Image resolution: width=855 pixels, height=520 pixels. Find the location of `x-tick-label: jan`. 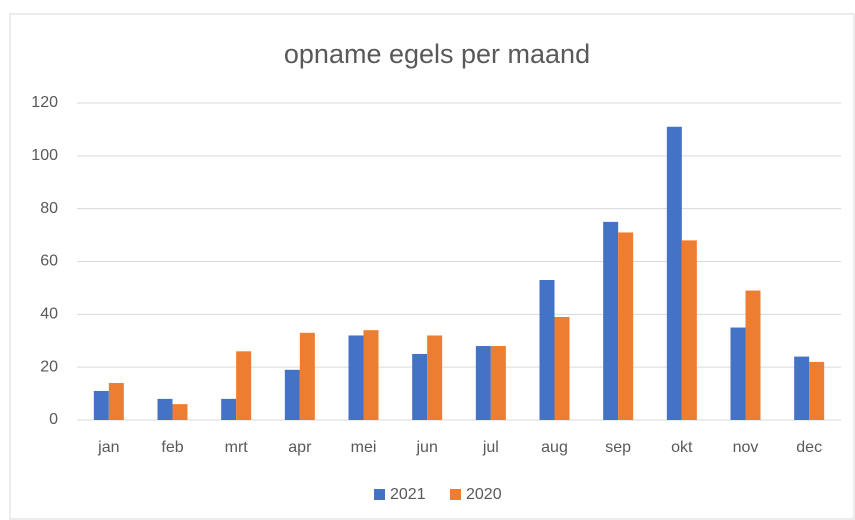

x-tick-label: jan is located at coordinates (108, 447).